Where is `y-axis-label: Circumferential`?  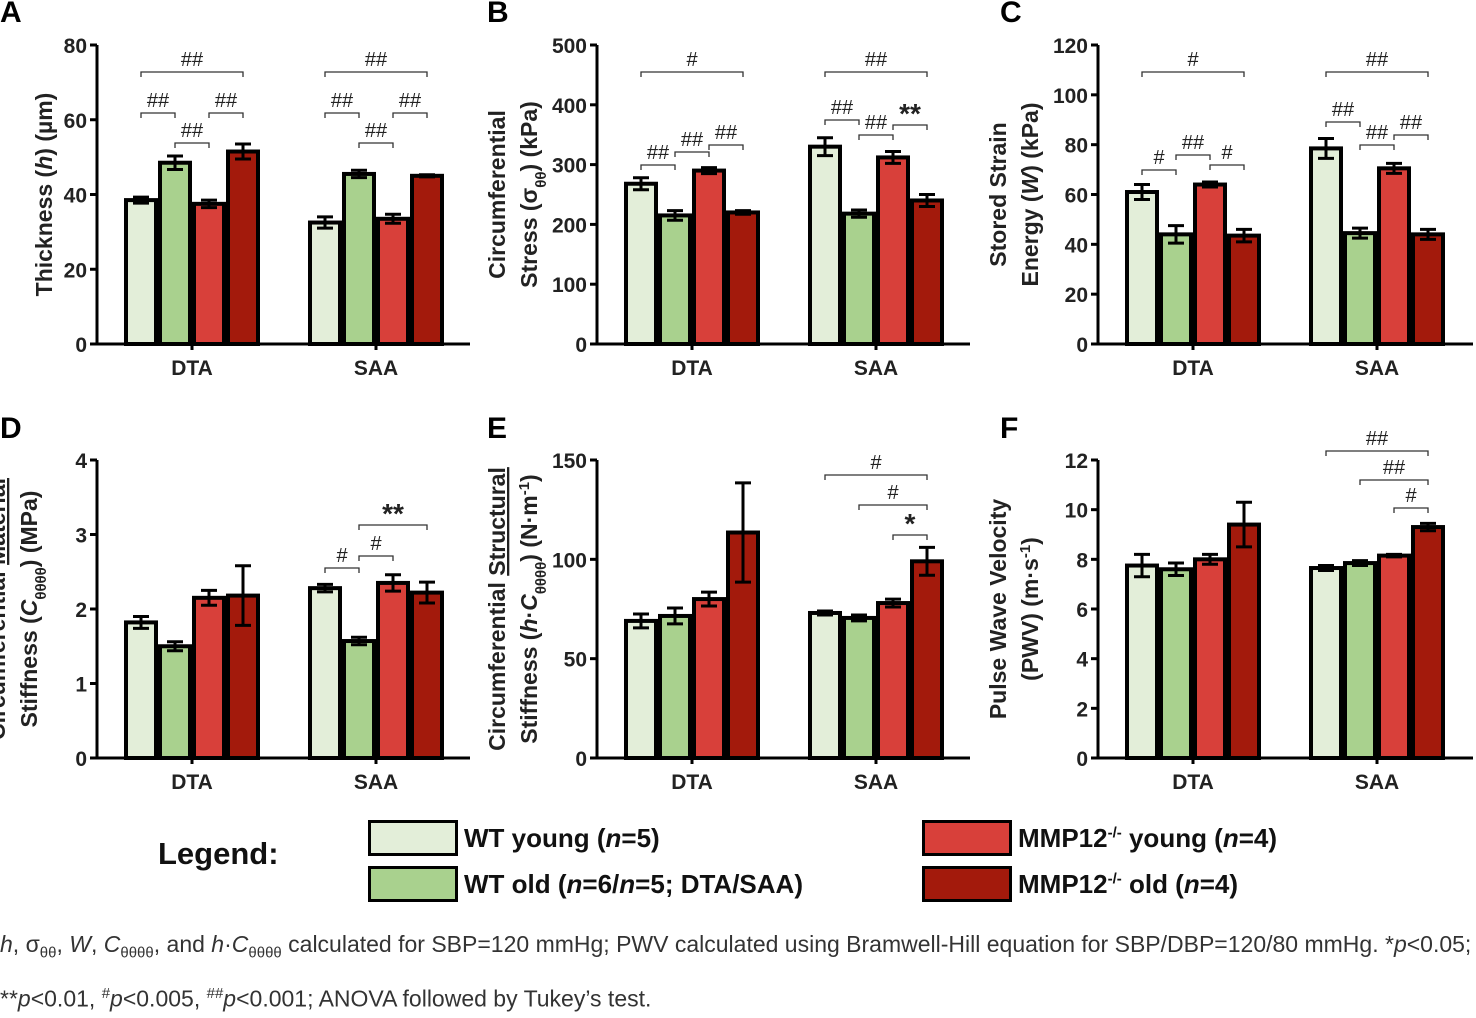
y-axis-label: Circumferential is located at coordinates (497, 194).